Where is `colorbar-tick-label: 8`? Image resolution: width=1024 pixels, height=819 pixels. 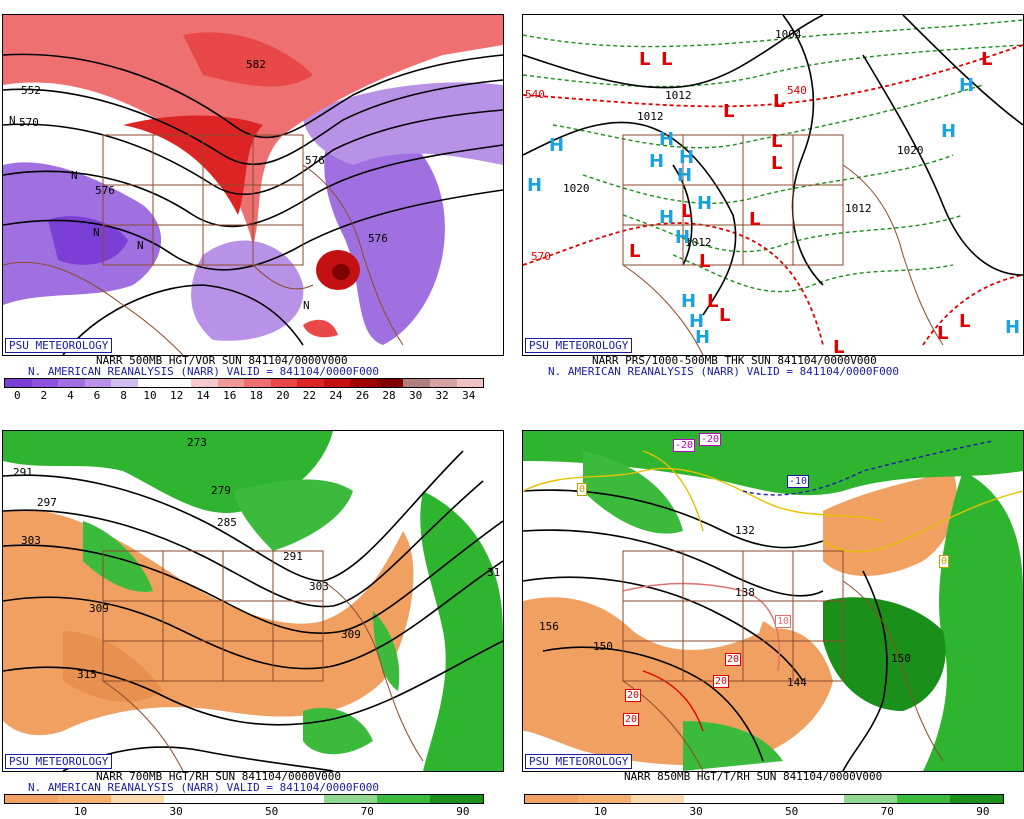 colorbar-tick-label: 8 is located at coordinates (123, 395).